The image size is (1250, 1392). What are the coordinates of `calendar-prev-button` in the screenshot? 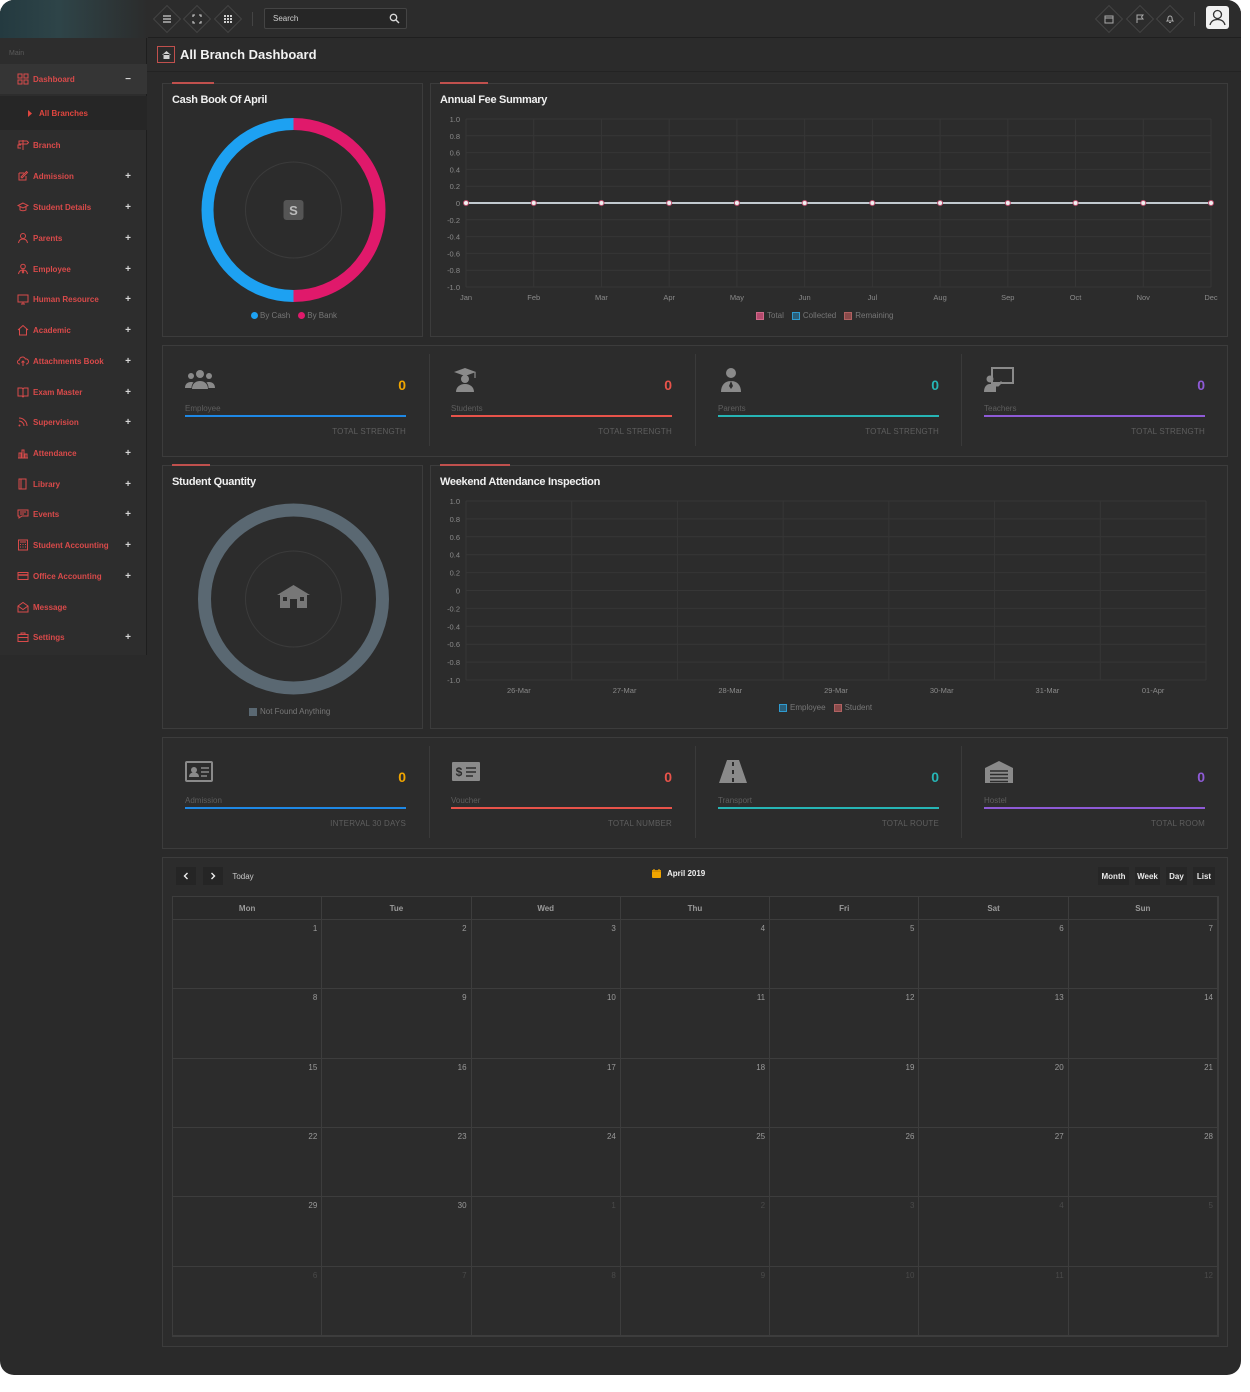 It's located at (186, 876).